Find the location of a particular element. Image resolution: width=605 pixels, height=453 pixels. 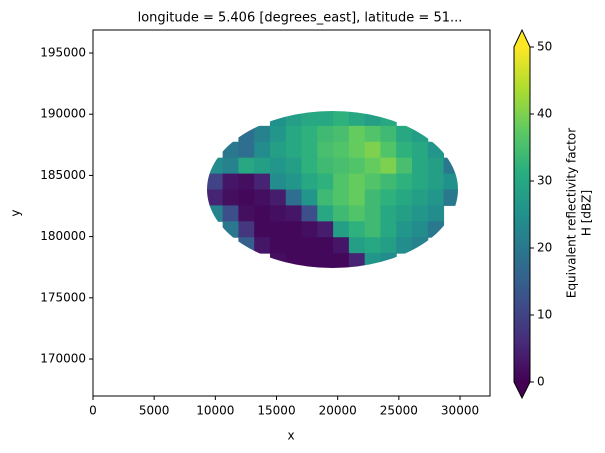

x-tick-label: 10000 is located at coordinates (215, 411).